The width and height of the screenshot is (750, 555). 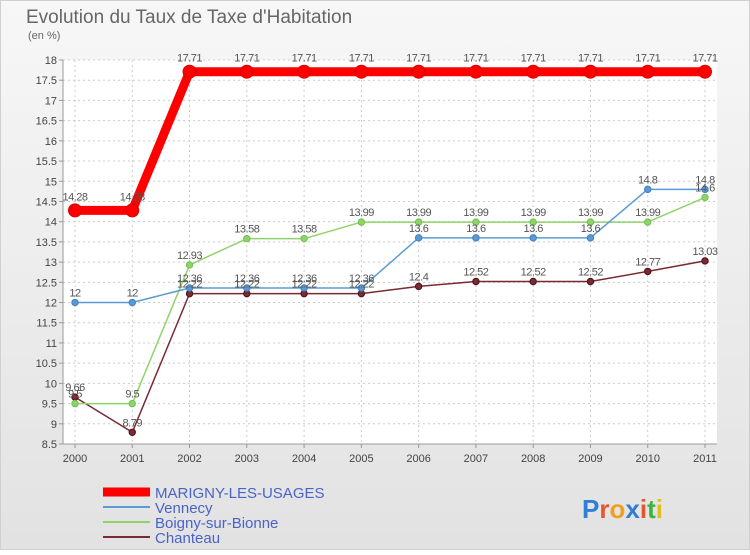 What do you see at coordinates (51, 61) in the screenshot?
I see `y-tick-label: 18` at bounding box center [51, 61].